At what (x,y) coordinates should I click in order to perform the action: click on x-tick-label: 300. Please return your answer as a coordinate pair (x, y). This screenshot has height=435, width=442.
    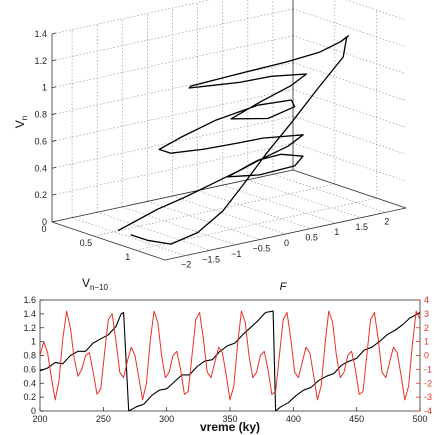
    Looking at the image, I should click on (166, 419).